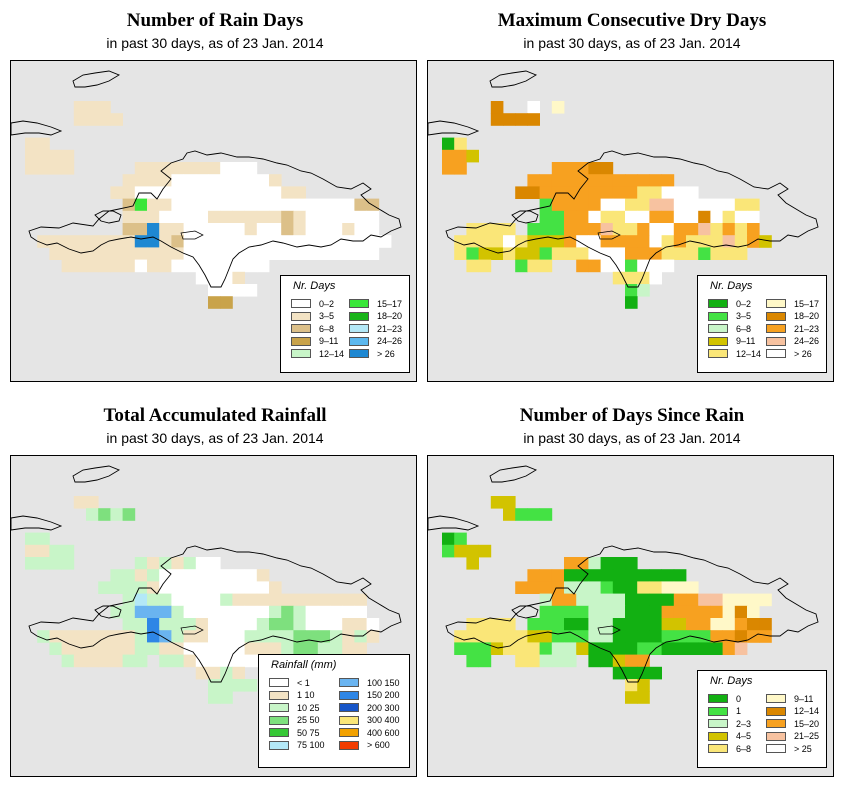 This screenshot has height=793, width=853. I want to click on legend-label: 150 200, so click(383, 695).